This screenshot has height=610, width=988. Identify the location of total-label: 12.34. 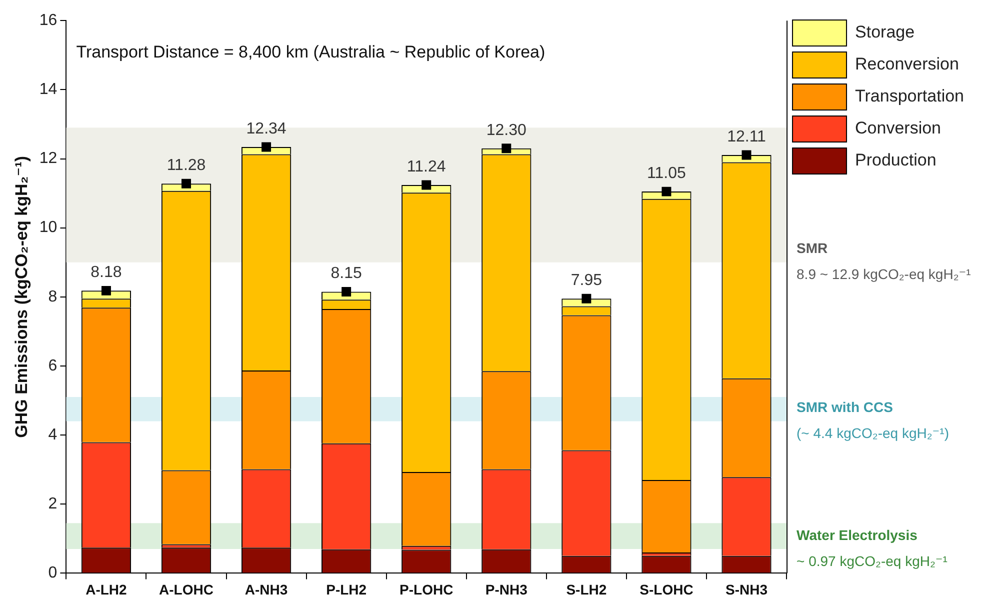
(266, 129).